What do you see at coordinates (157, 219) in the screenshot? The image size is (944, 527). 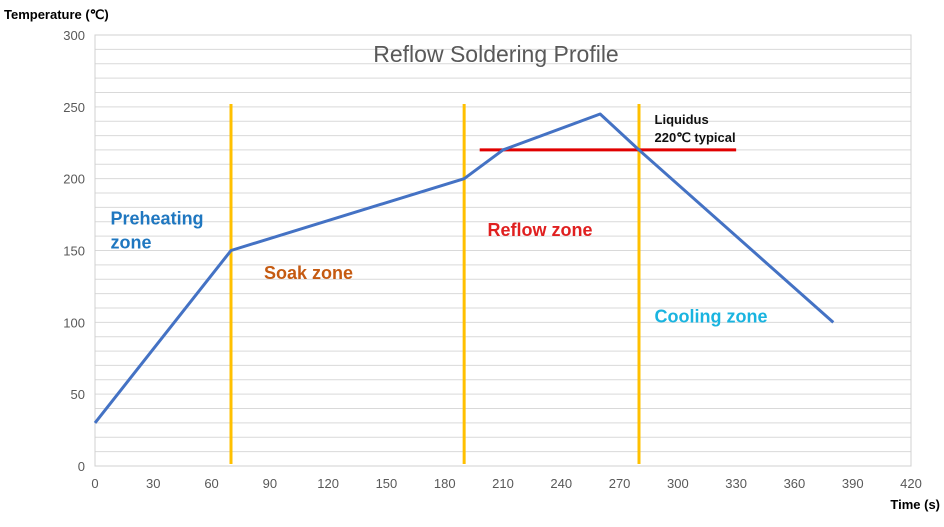 I see `annotation-label: Preheating` at bounding box center [157, 219].